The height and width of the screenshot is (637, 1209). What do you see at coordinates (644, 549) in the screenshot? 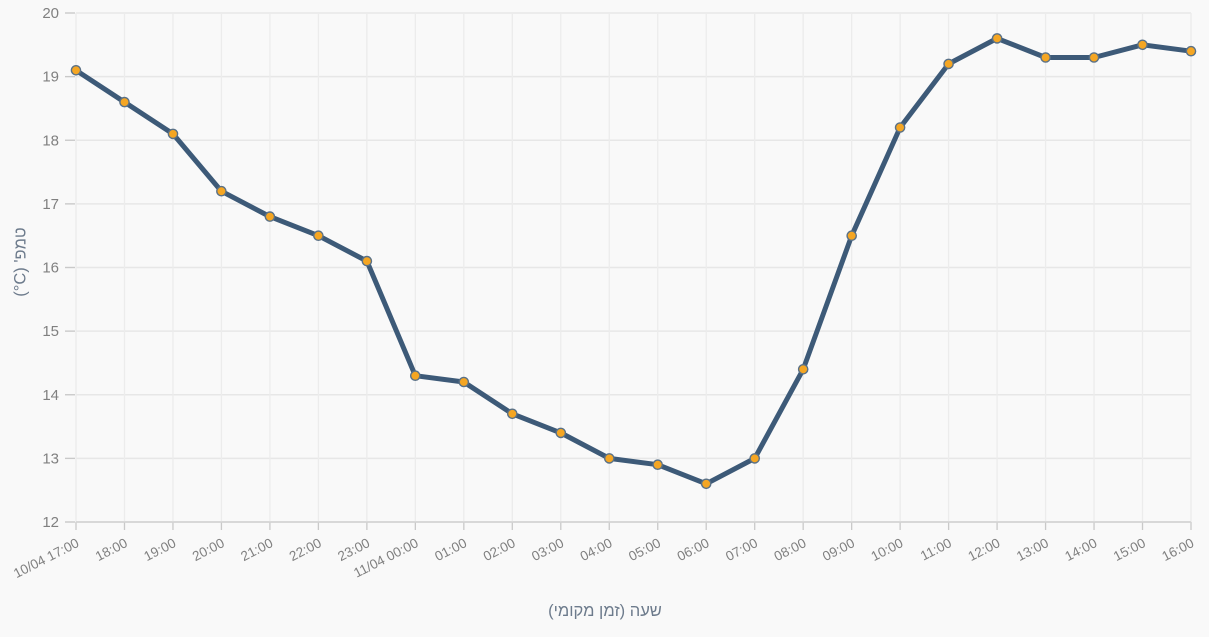
I see `x-tick-label: 05:00` at bounding box center [644, 549].